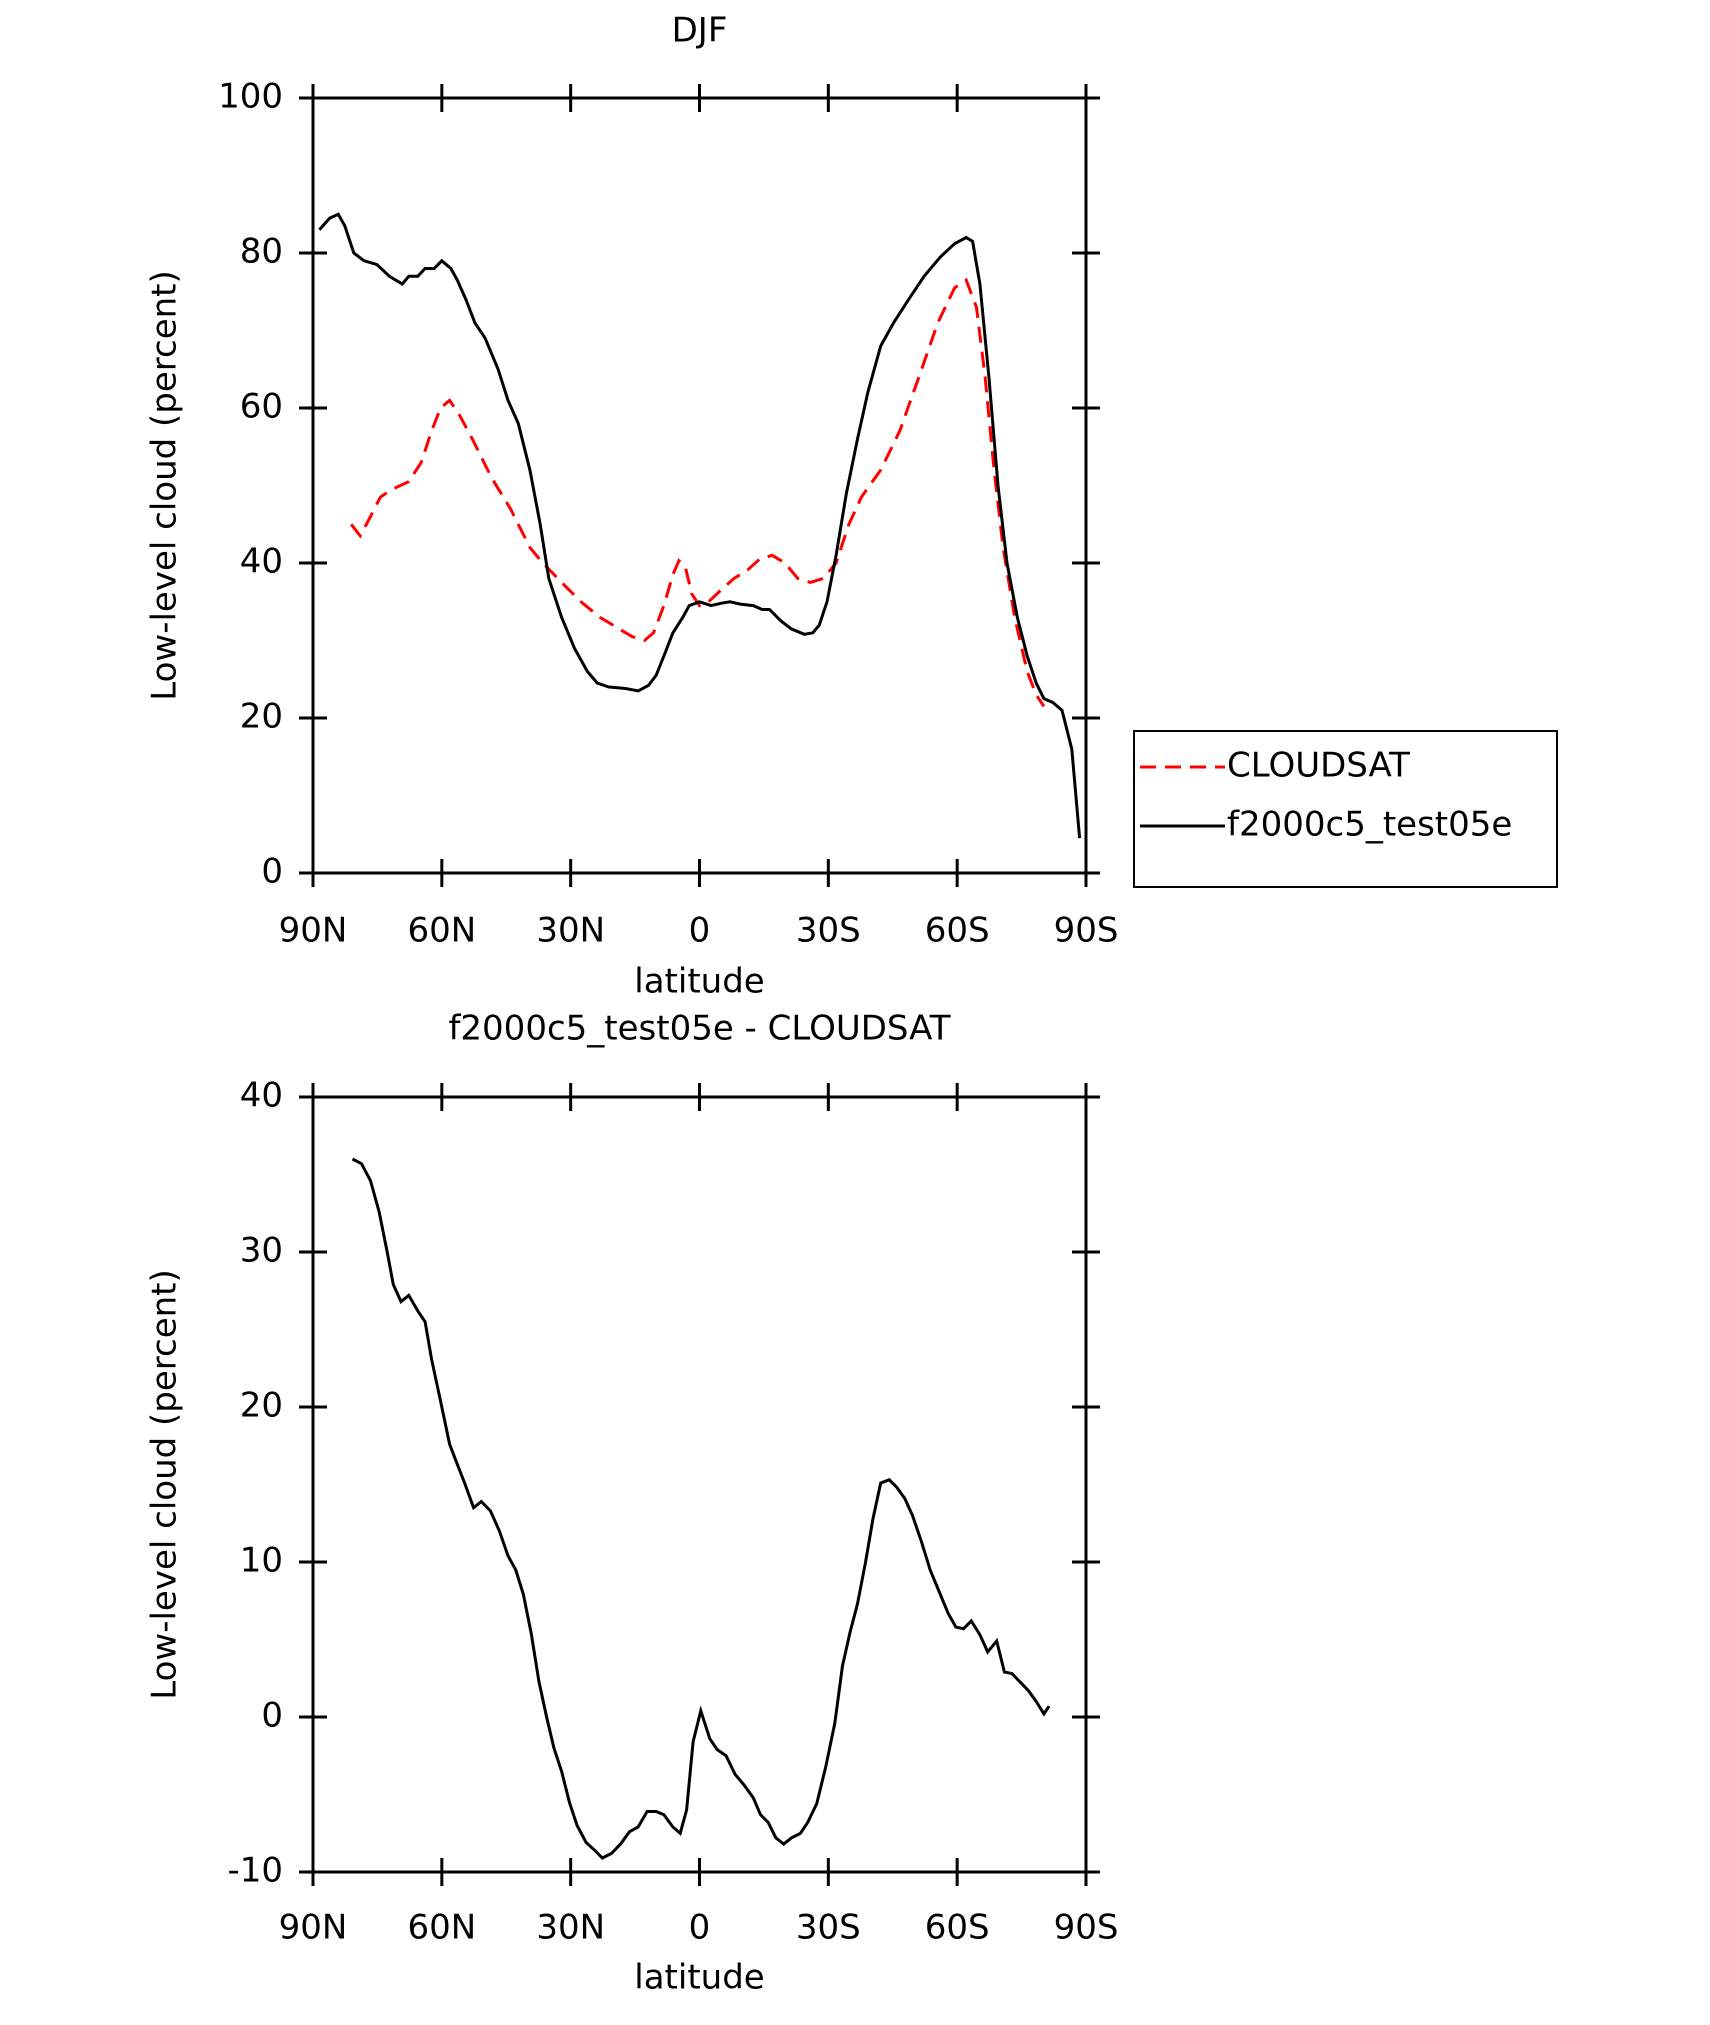 The width and height of the screenshot is (1710, 2025). I want to click on legend-box, so click(1345, 809).